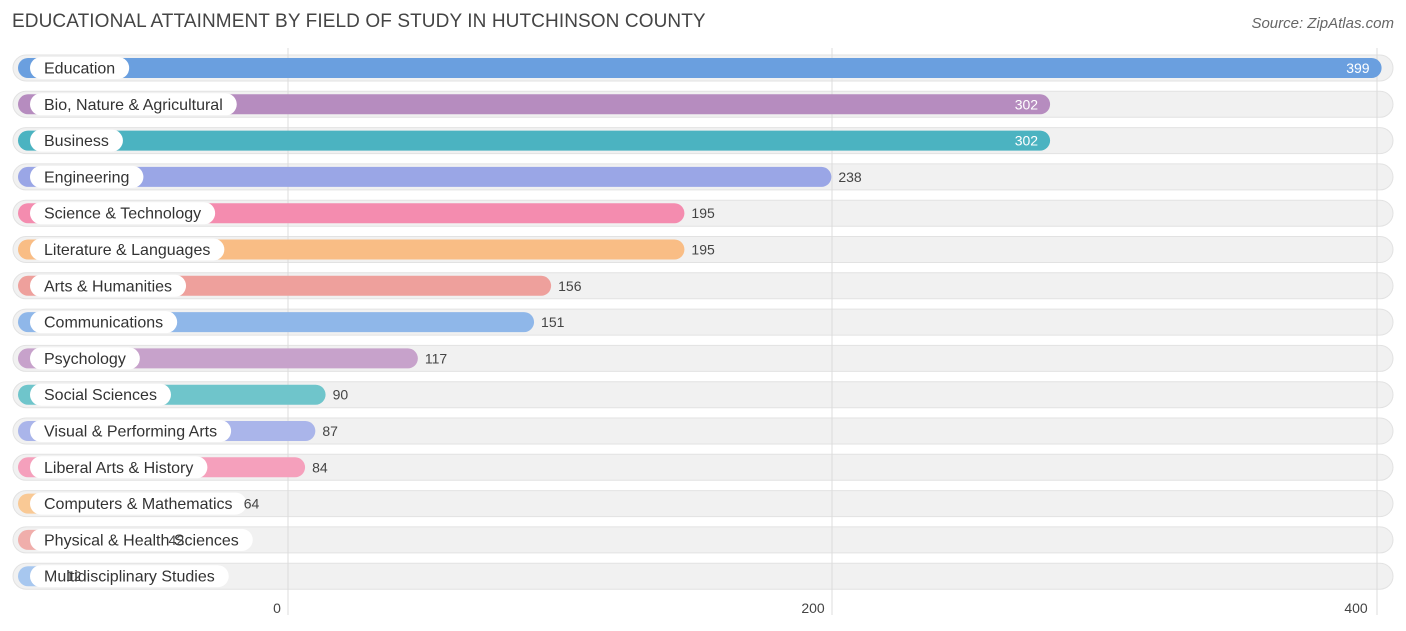 The height and width of the screenshot is (631, 1406). Describe the element at coordinates (553, 322) in the screenshot. I see `value-label: 151` at that location.